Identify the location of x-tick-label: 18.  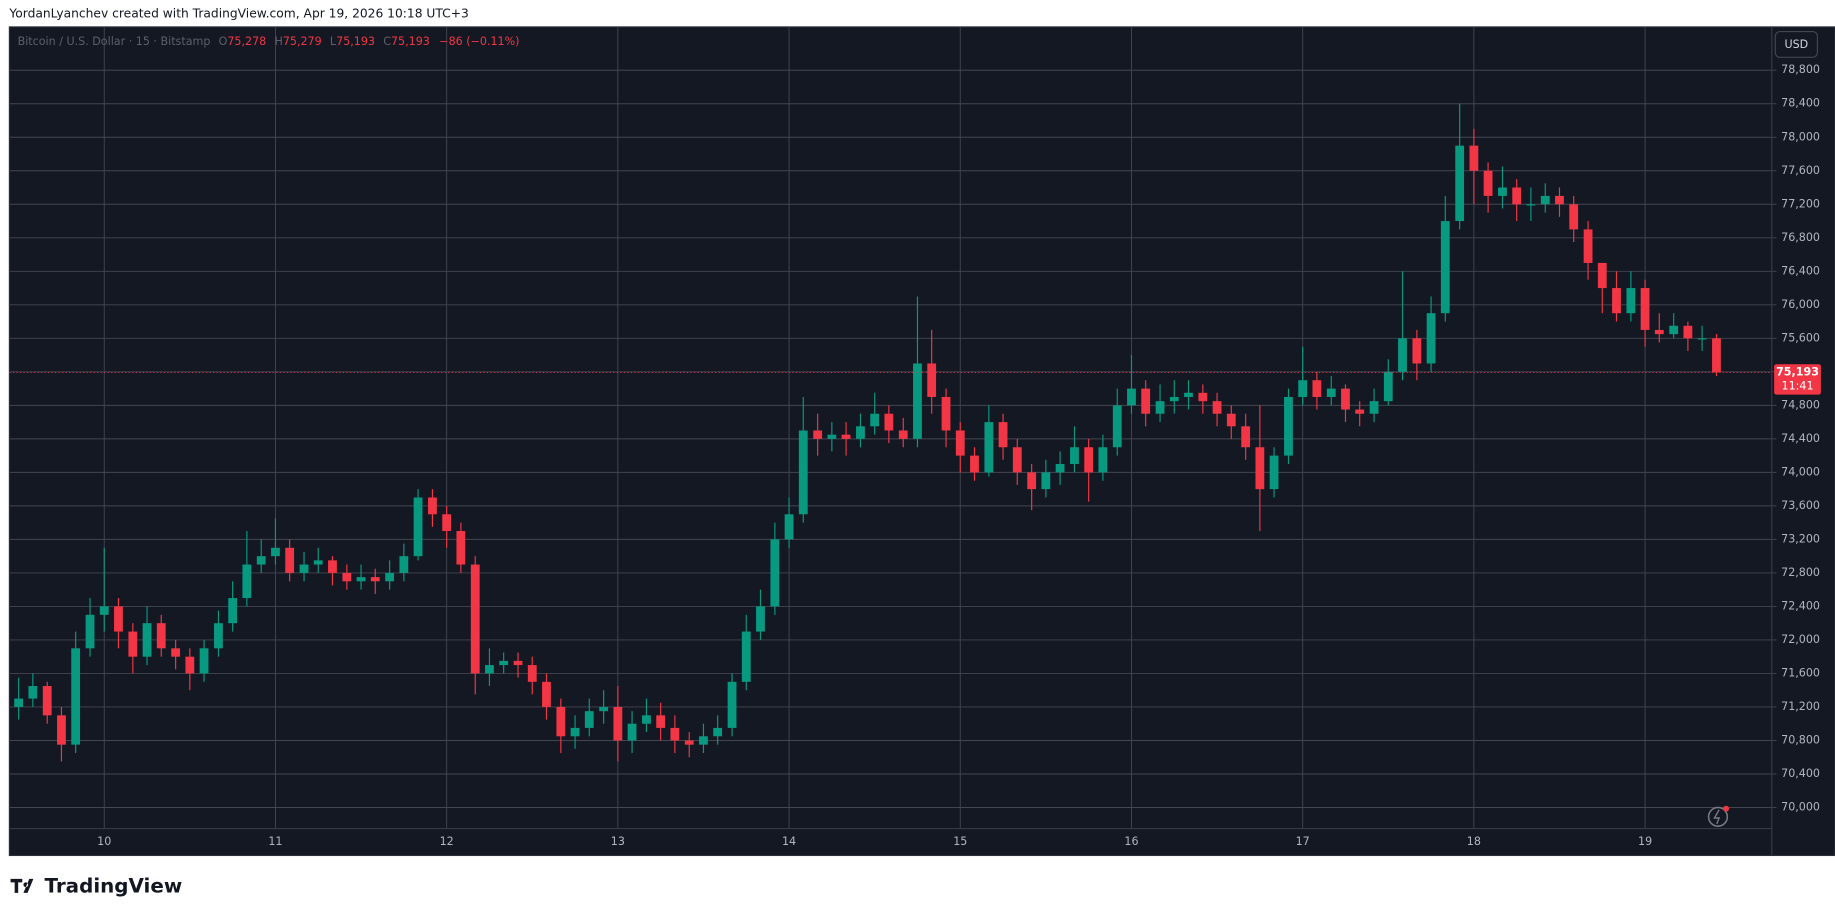
(1474, 841).